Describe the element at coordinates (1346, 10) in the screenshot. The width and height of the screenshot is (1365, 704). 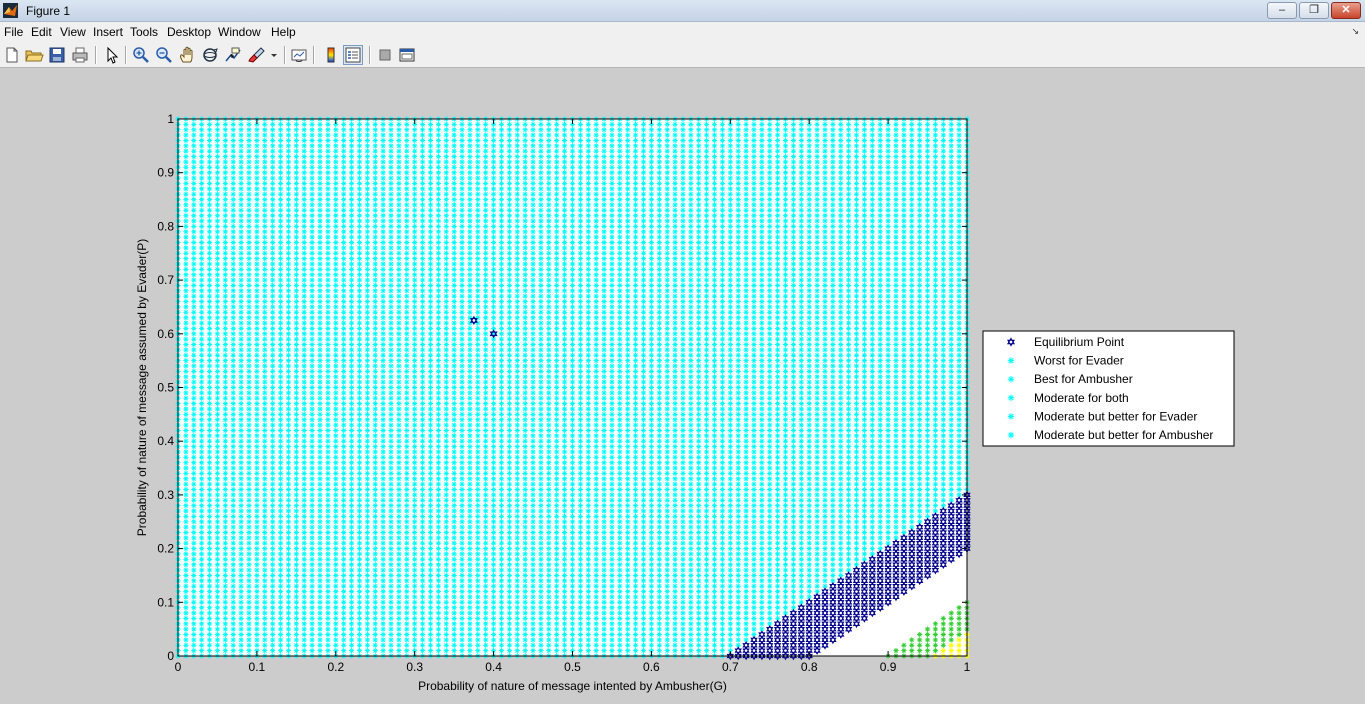
I see `close-button: ✕` at that location.